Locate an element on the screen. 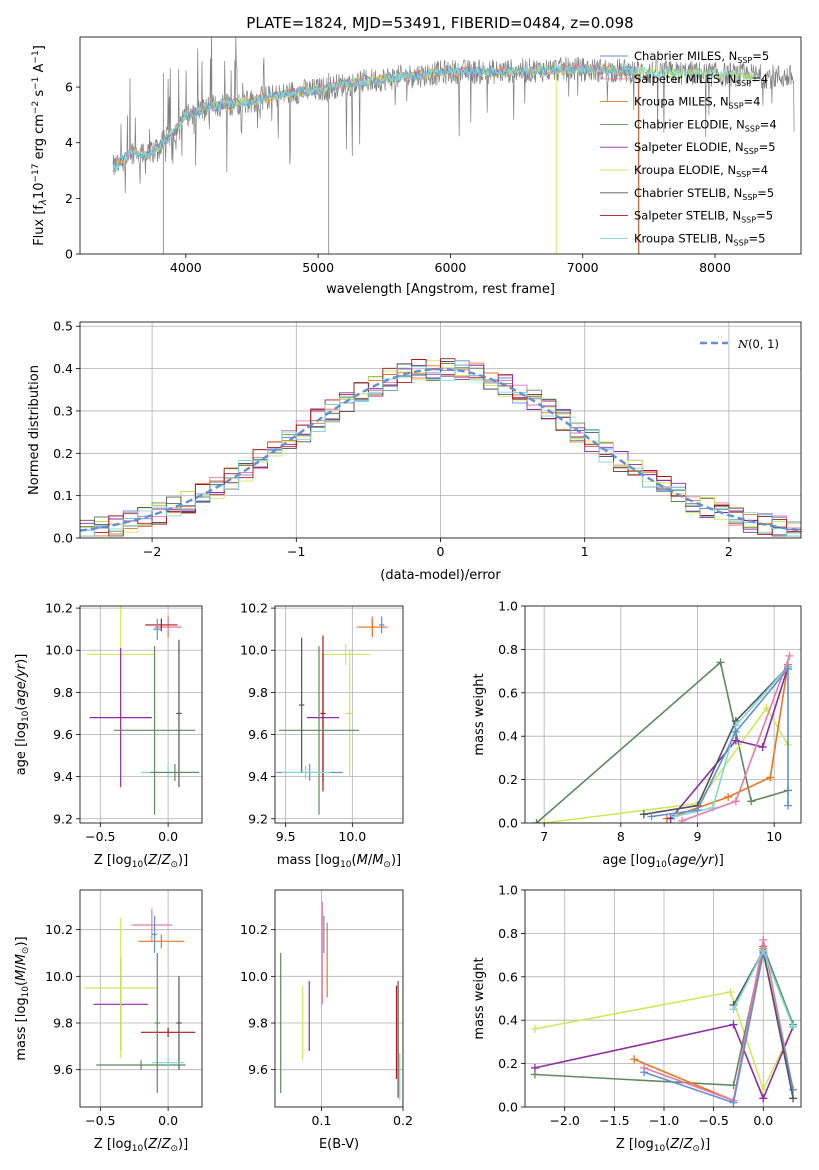 The height and width of the screenshot is (1170, 819). y-label-part: mass [log is located at coordinates (21, 1028).